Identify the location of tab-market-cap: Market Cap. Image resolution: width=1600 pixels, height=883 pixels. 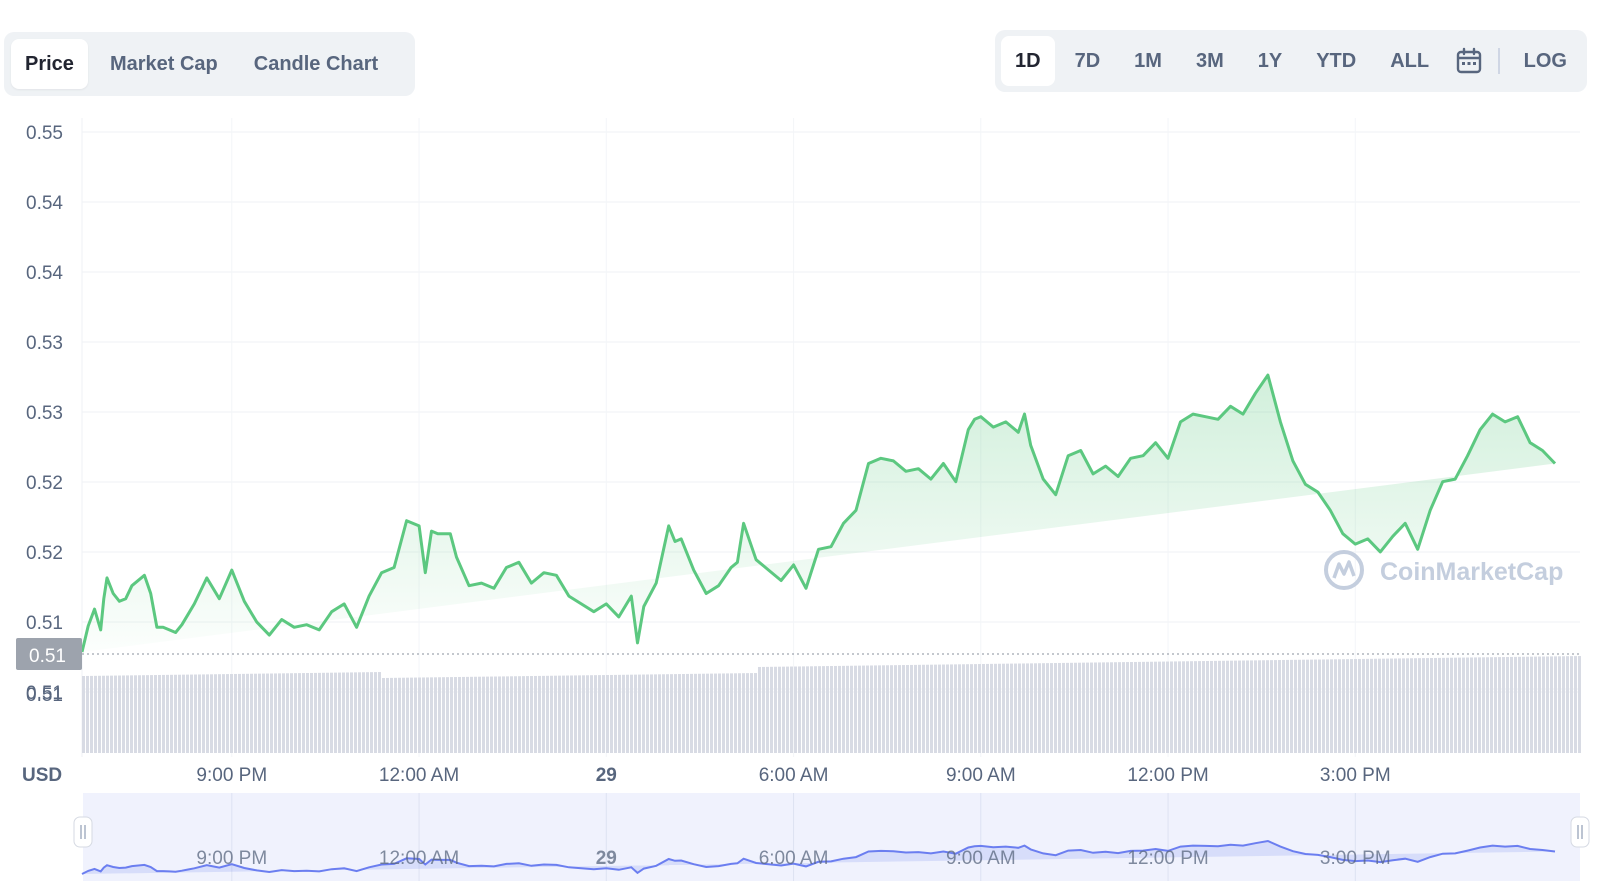
(163, 63).